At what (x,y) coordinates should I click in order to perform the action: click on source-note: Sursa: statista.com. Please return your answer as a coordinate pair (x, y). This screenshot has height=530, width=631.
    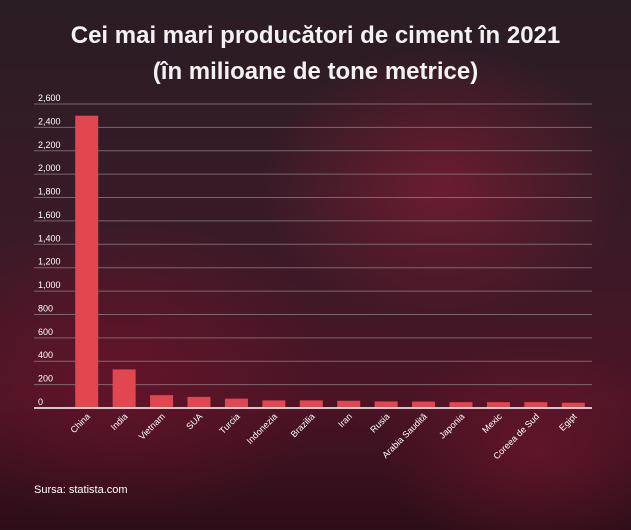
    Looking at the image, I should click on (81, 490).